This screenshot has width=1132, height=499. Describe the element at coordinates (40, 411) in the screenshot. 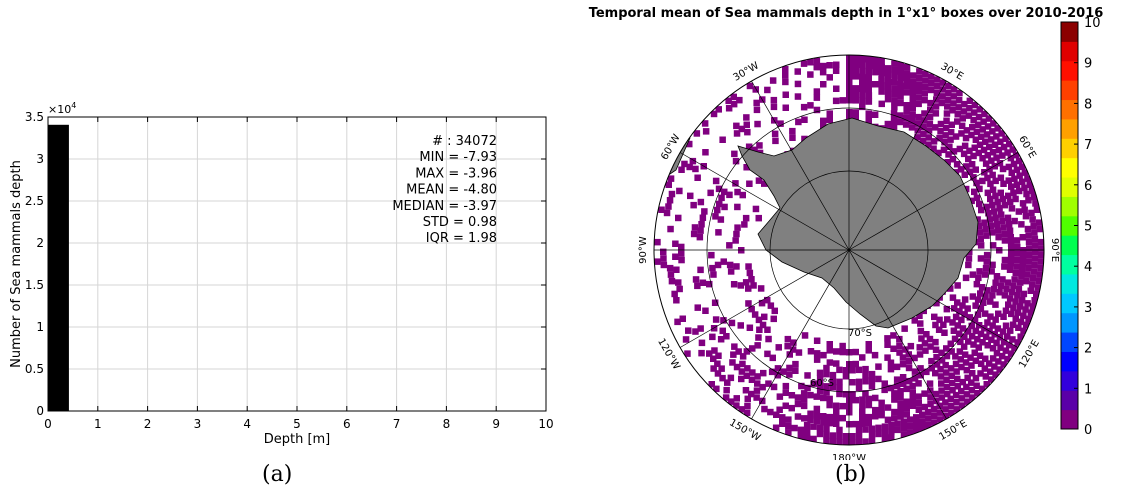

I see `y-tick-label: 0` at that location.